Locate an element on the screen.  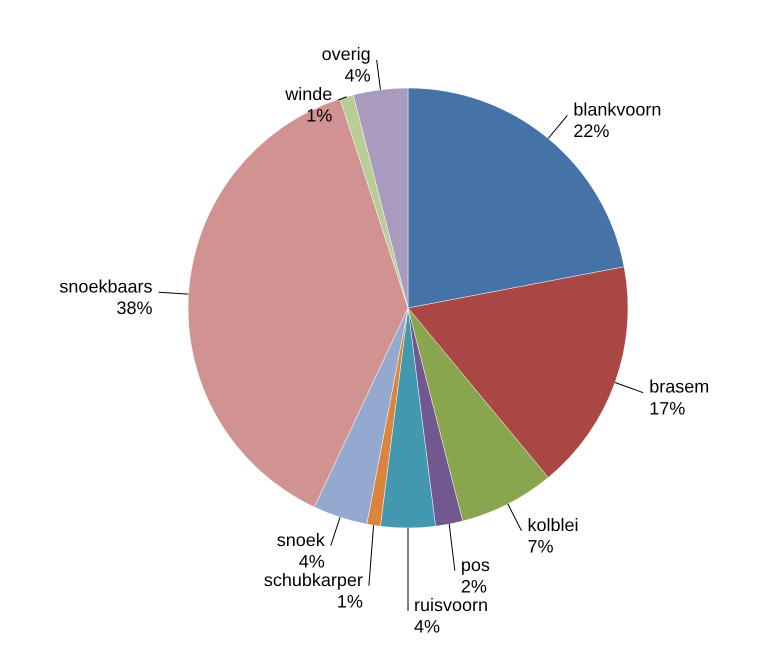
slice-label: snoekbaars is located at coordinates (105, 286).